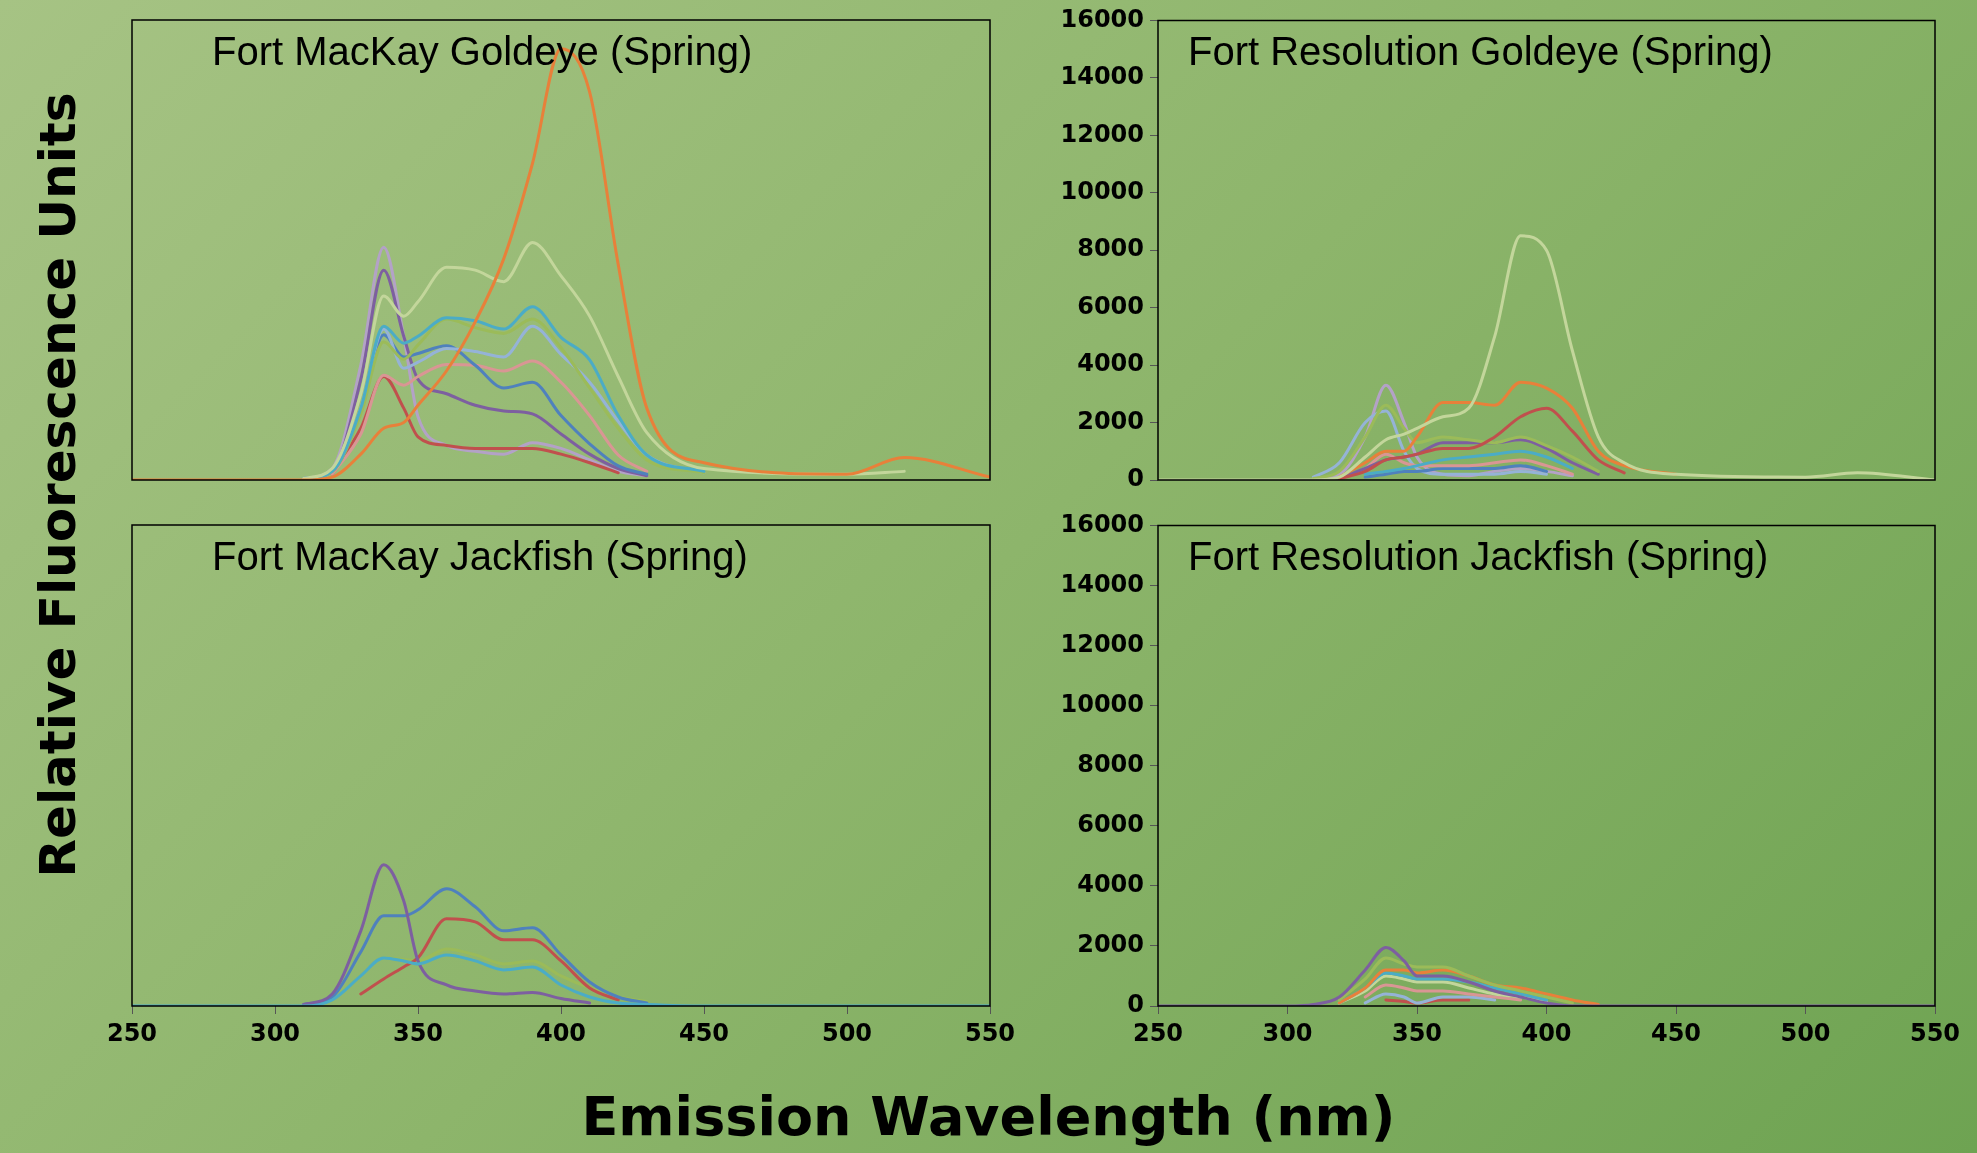 This screenshot has width=1977, height=1153. I want to click on x-axis-title: Emission Wavelength (nm), so click(988, 1116).